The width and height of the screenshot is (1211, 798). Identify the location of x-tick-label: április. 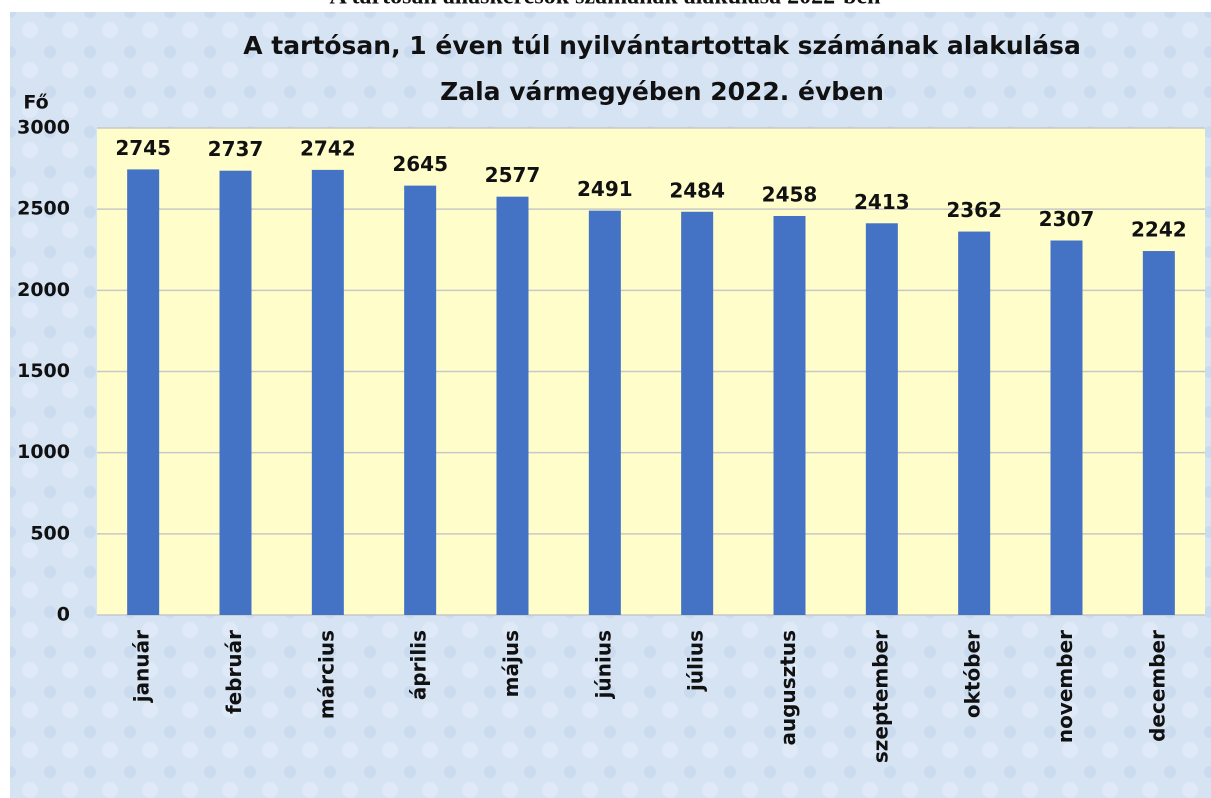
(419, 665).